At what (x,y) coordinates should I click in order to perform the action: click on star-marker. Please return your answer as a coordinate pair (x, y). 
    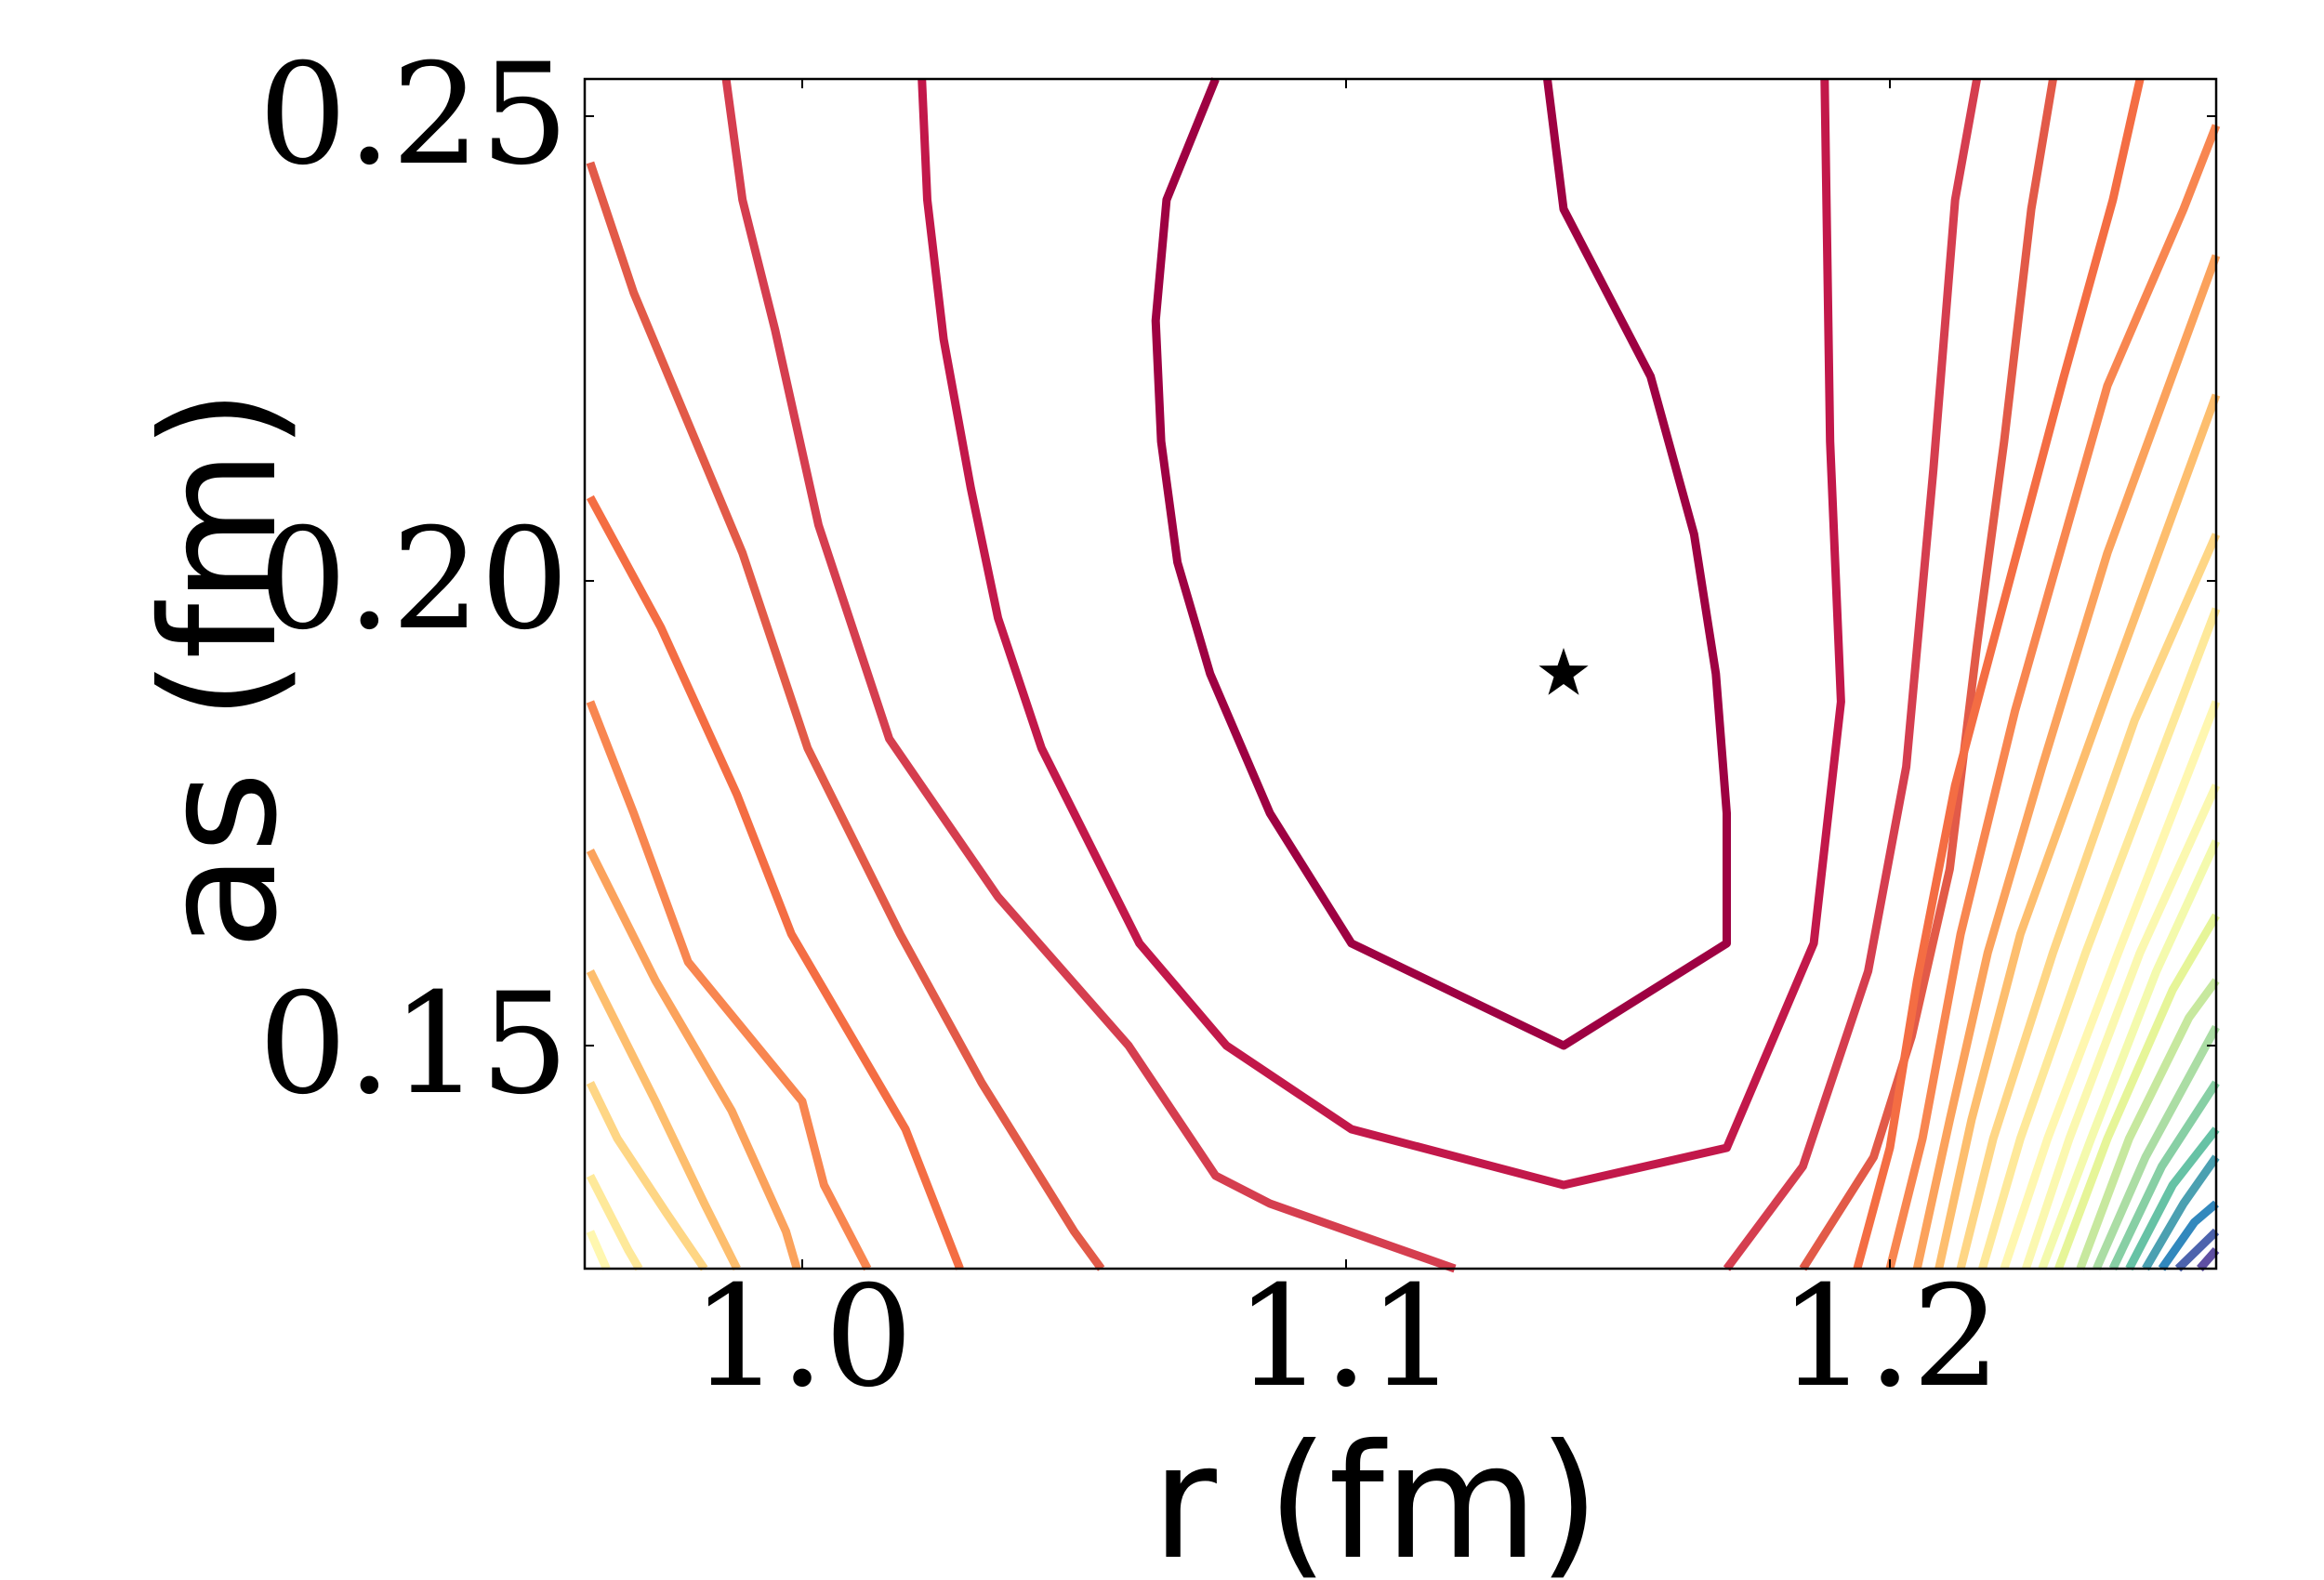
    Looking at the image, I should click on (1563, 671).